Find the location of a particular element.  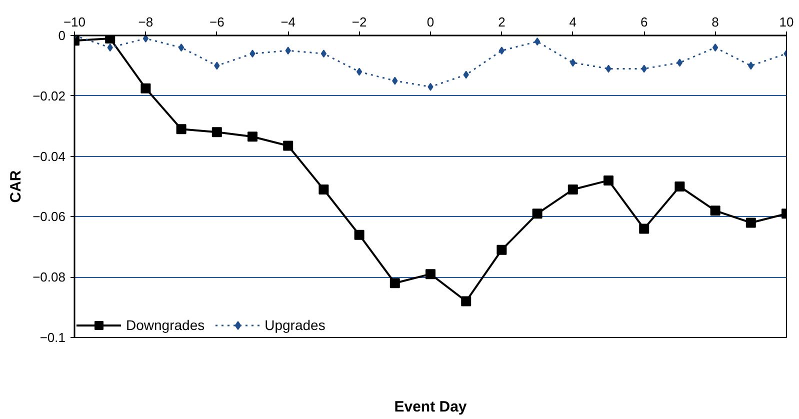

x-tick-label: 10 is located at coordinates (786, 22).